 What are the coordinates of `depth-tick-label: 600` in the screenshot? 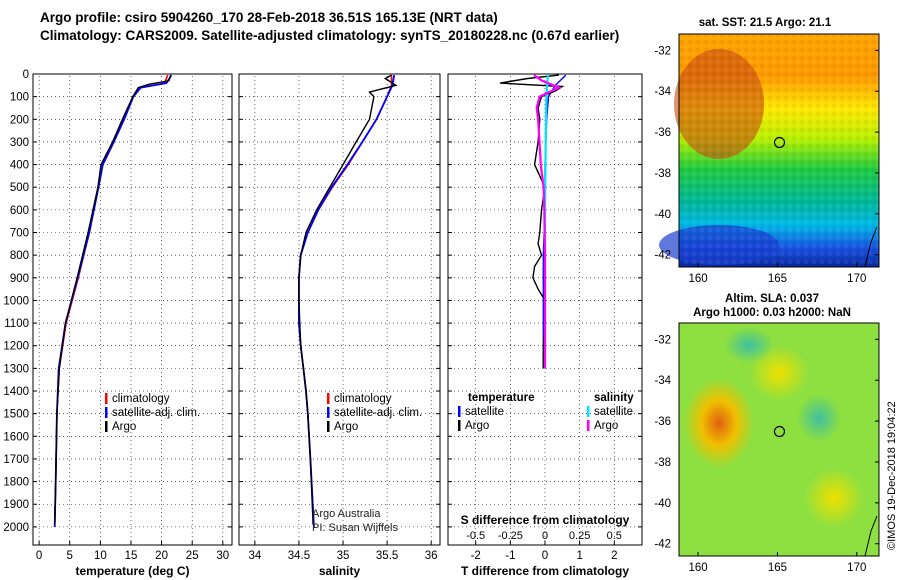 It's located at (19, 211).